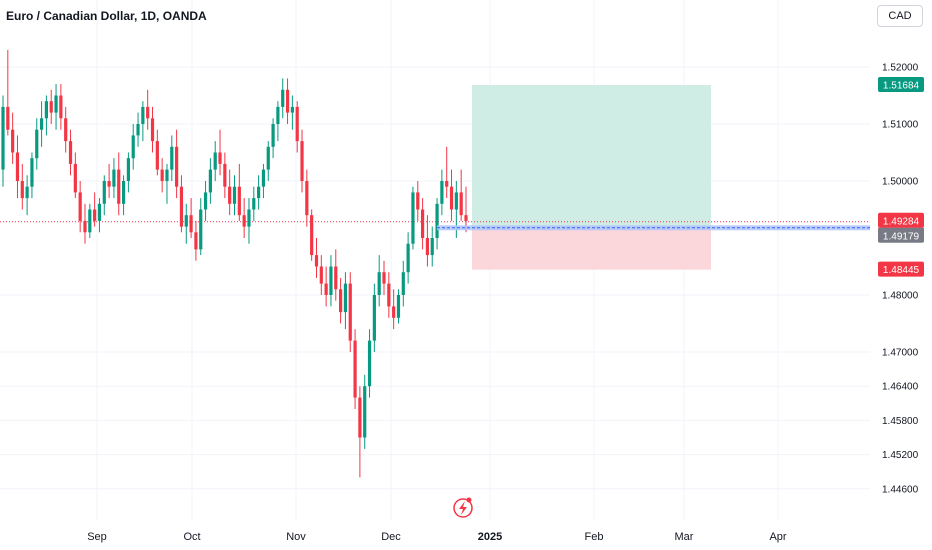 The image size is (932, 550). What do you see at coordinates (900, 489) in the screenshot?
I see `y-tick-label: 1.44600` at bounding box center [900, 489].